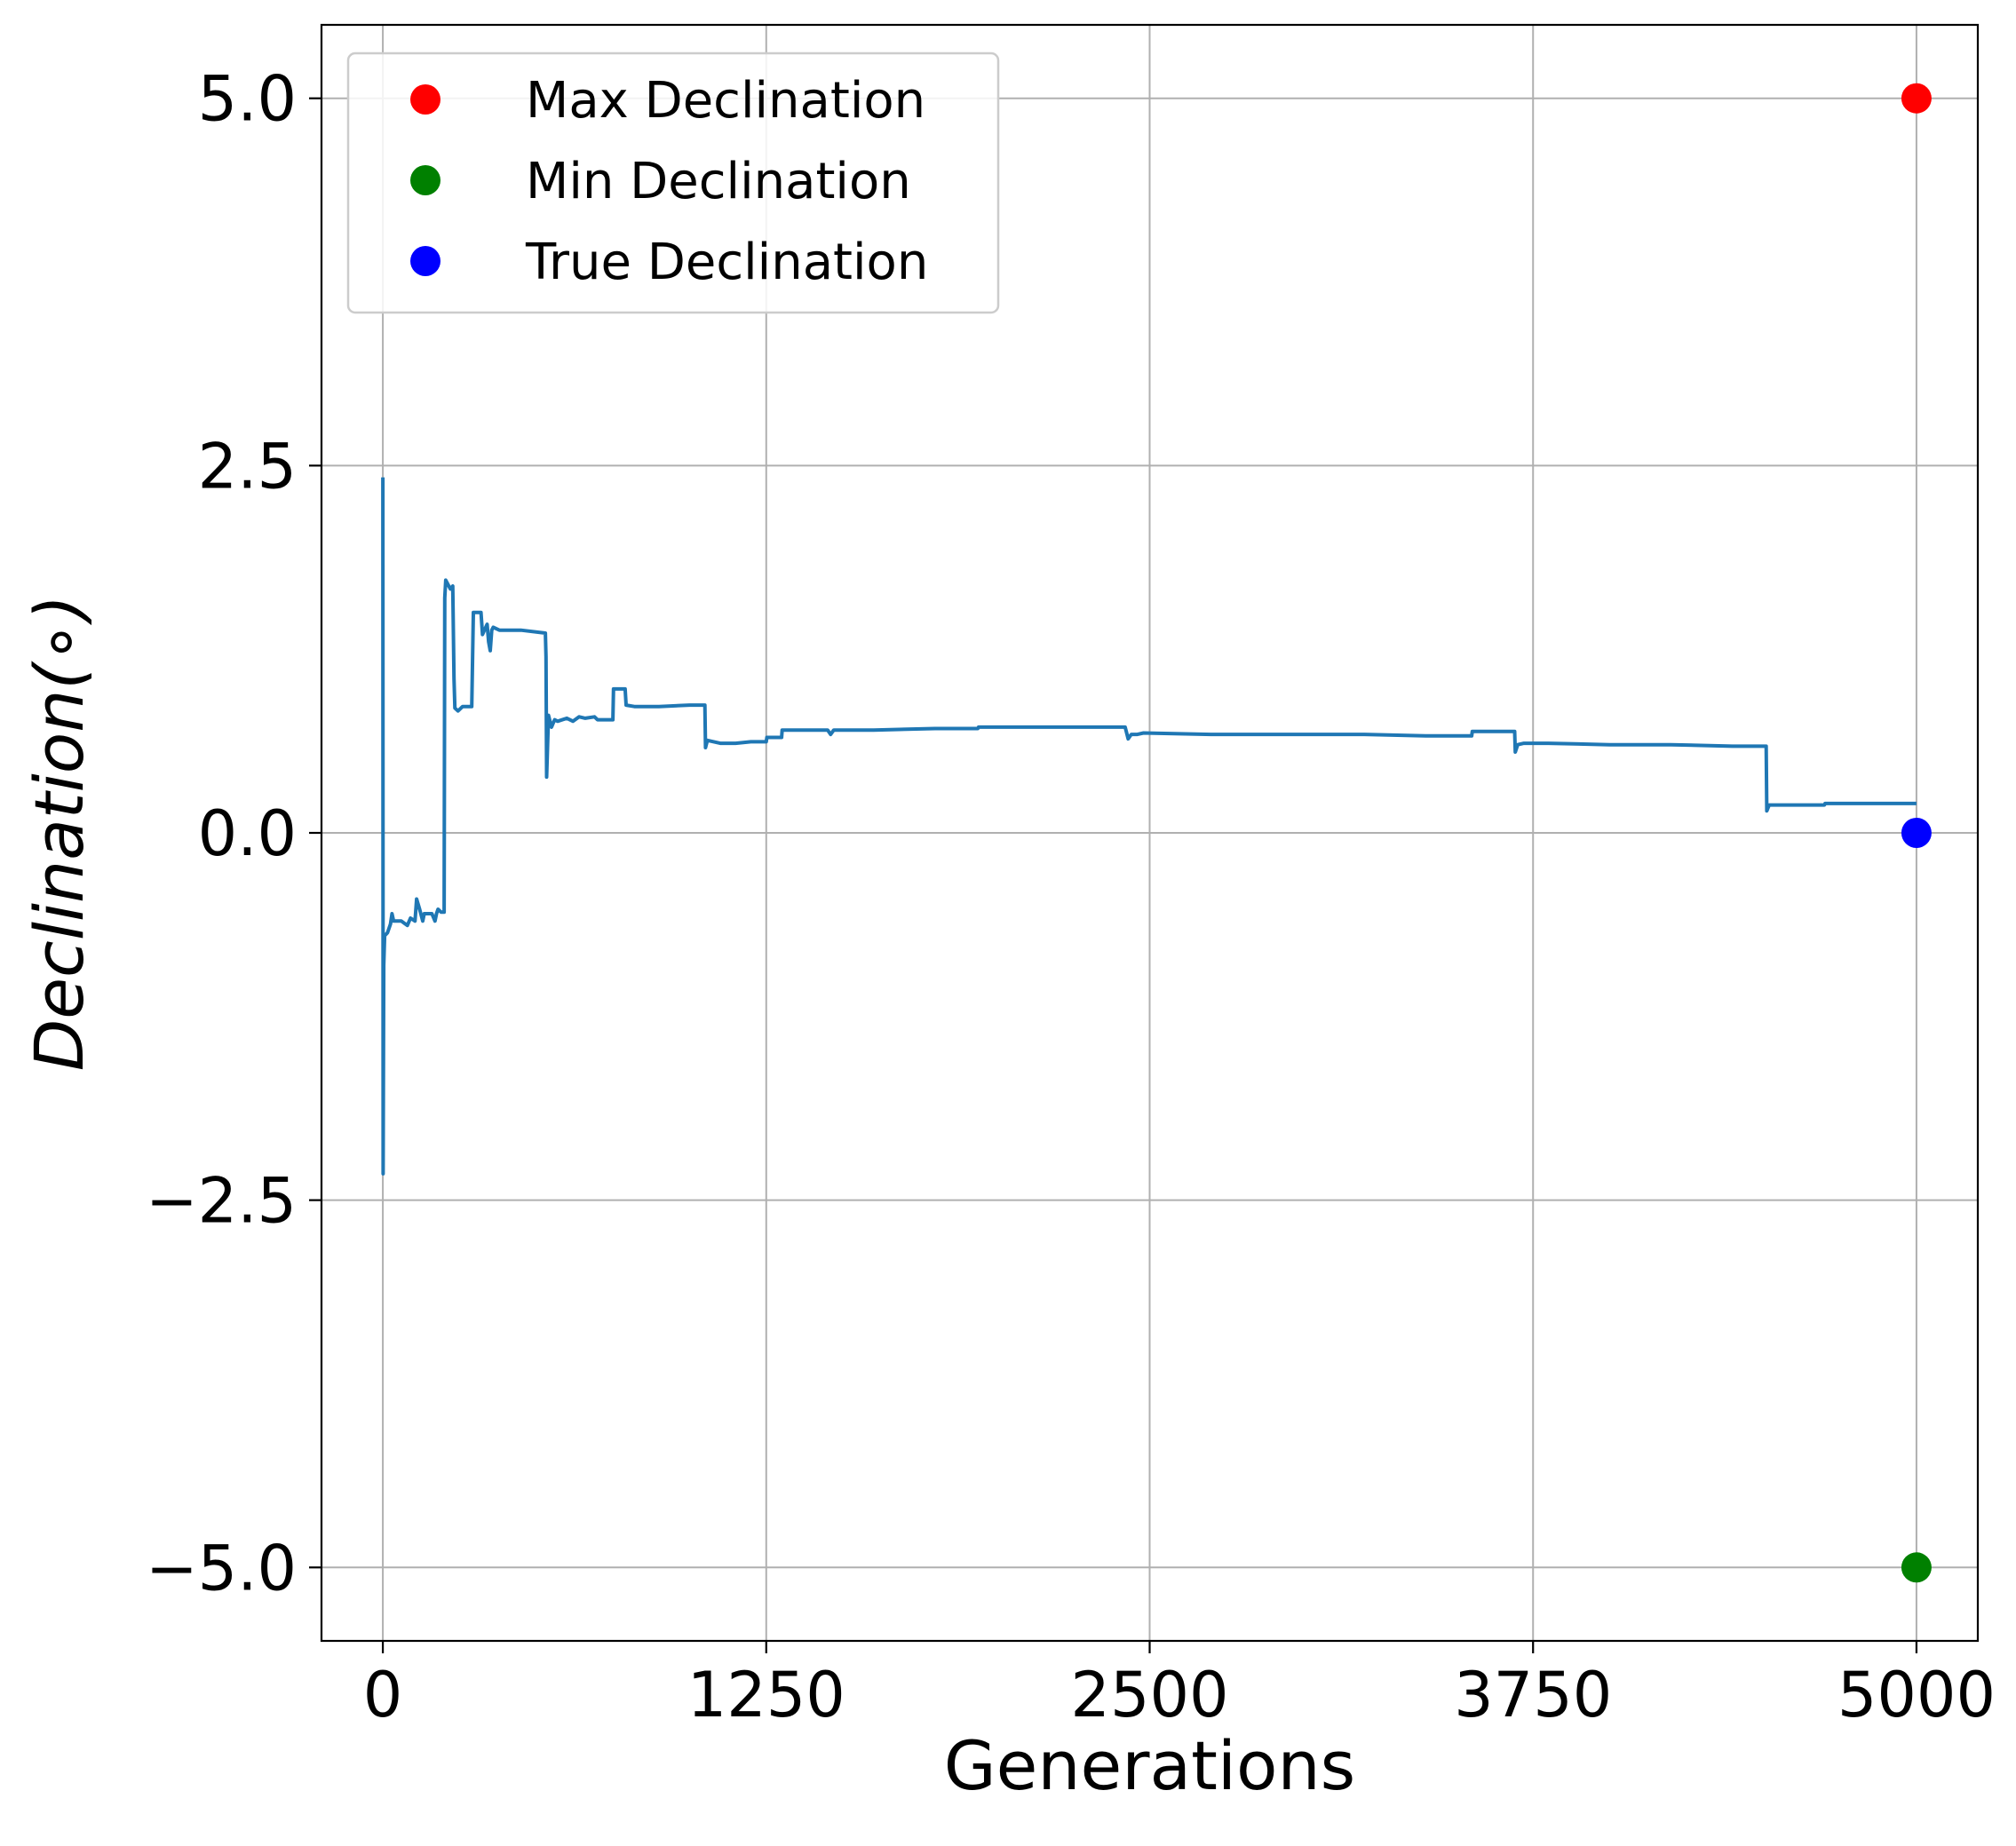 The height and width of the screenshot is (1846, 2016). I want to click on min-declination-marker, so click(1916, 1567).